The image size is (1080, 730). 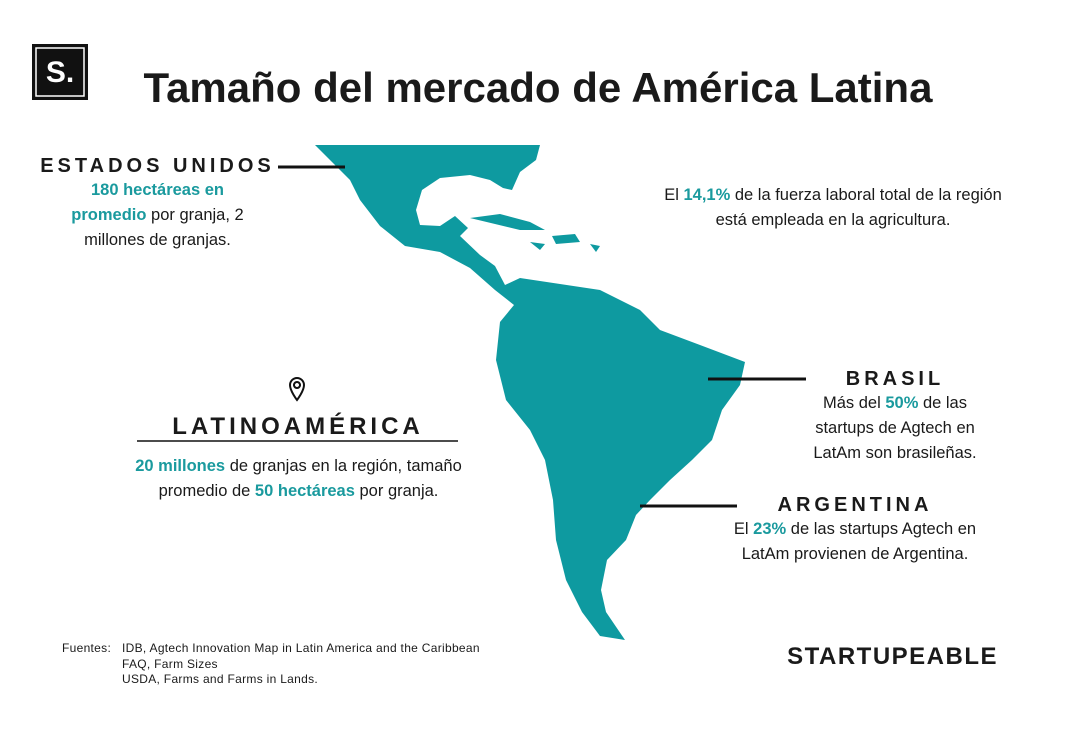 What do you see at coordinates (170, 663) in the screenshot?
I see `source-item: FAQ, Farm Sizes` at bounding box center [170, 663].